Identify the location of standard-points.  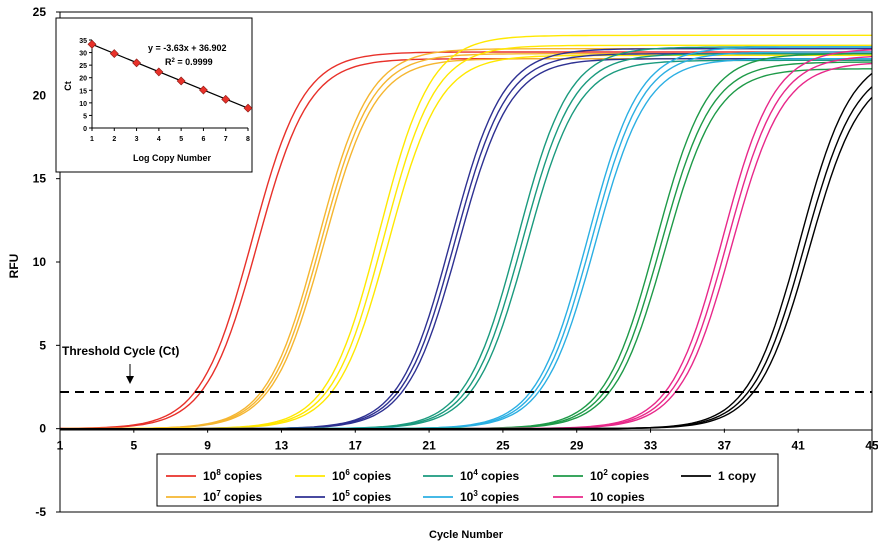
(170, 76).